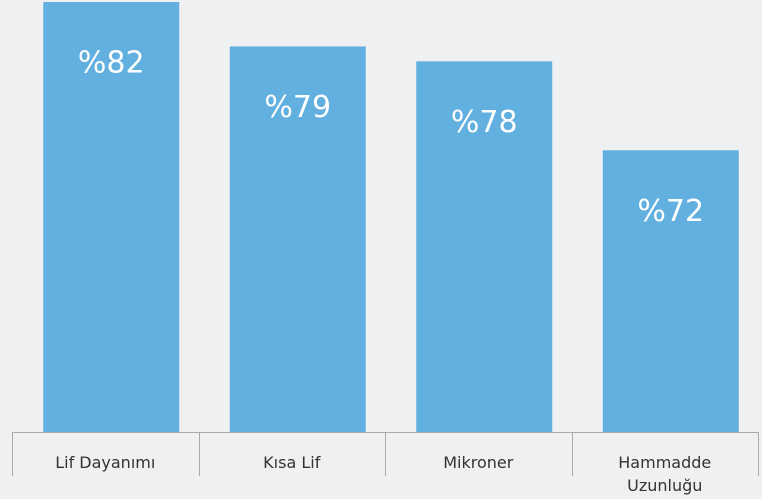 Image resolution: width=762 pixels, height=499 pixels. Describe the element at coordinates (111, 63) in the screenshot. I see `value-label: %82` at that location.